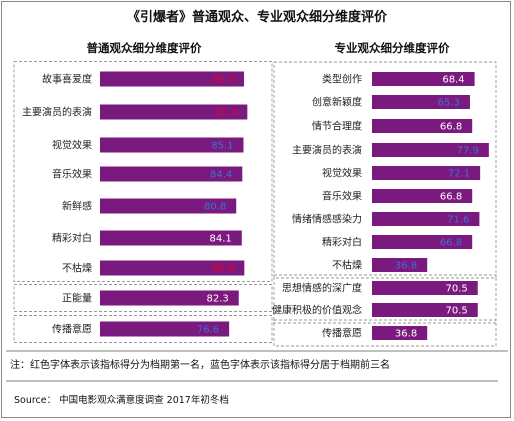 This screenshot has width=514, height=421. Describe the element at coordinates (337, 102) in the screenshot. I see `right-category-label: 创意新颖度` at that location.